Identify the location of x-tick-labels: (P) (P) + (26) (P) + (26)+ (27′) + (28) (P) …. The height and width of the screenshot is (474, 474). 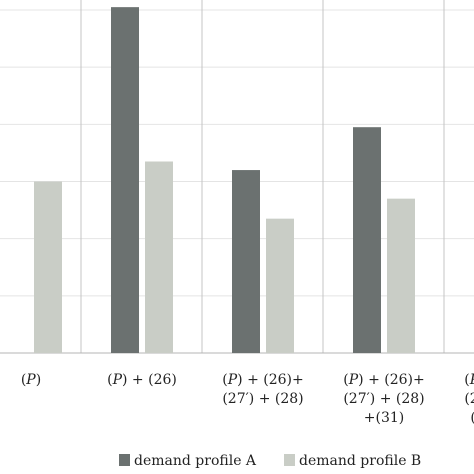
(247, 399).